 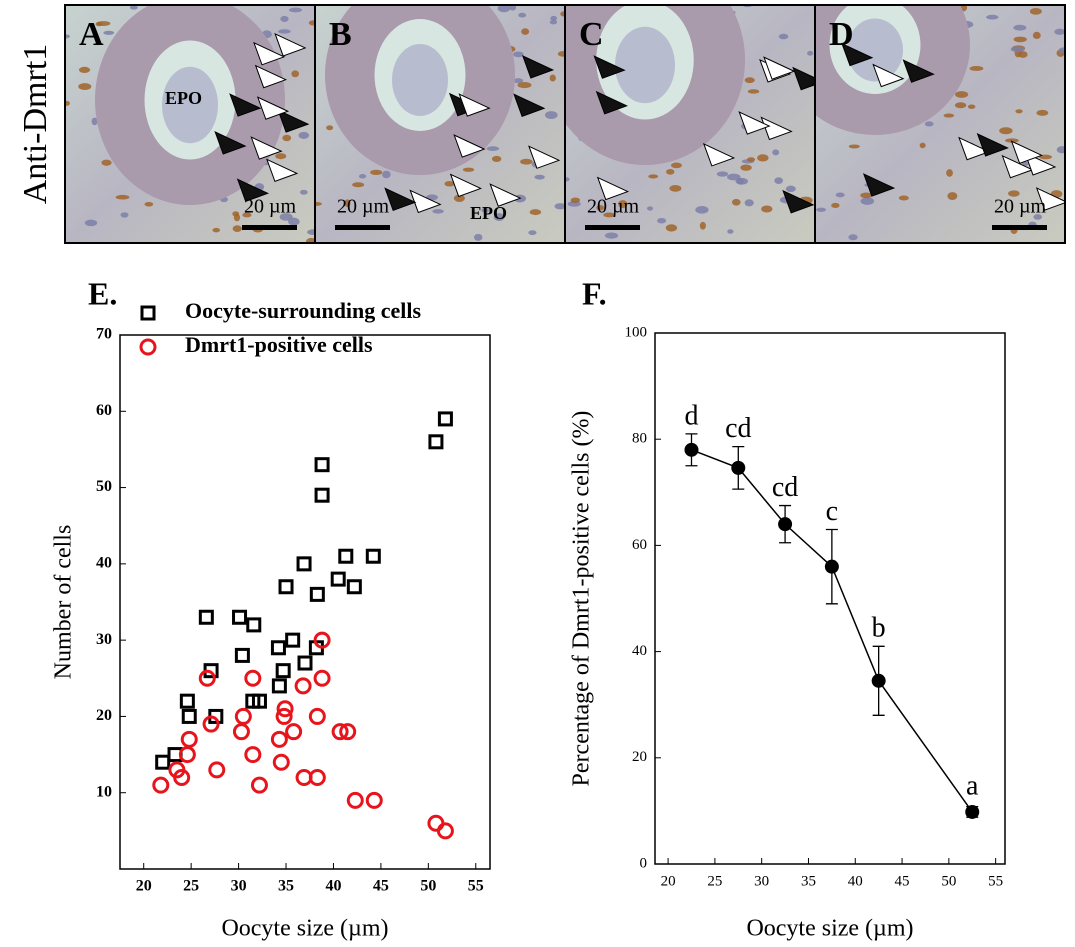 I want to click on legend-marker, so click(x=148, y=347).